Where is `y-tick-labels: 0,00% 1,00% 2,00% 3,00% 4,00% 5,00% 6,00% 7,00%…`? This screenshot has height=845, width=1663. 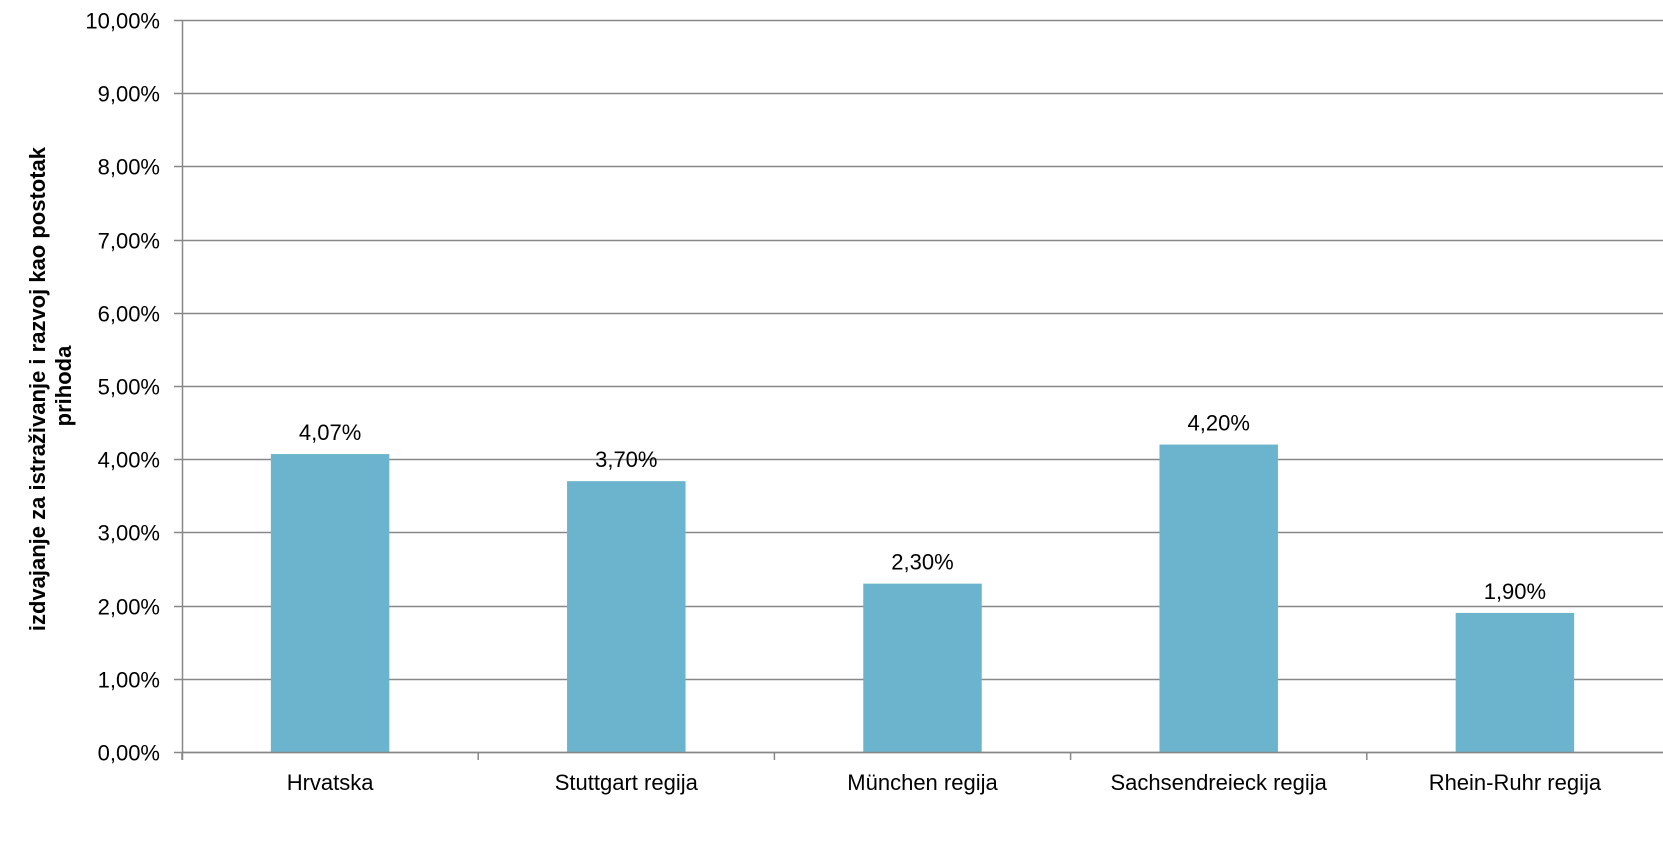
y-tick-labels: 0,00% 1,00% 2,00% 3,00% 4,00% 5,00% 6,00% 7,00%… is located at coordinates (122, 387).